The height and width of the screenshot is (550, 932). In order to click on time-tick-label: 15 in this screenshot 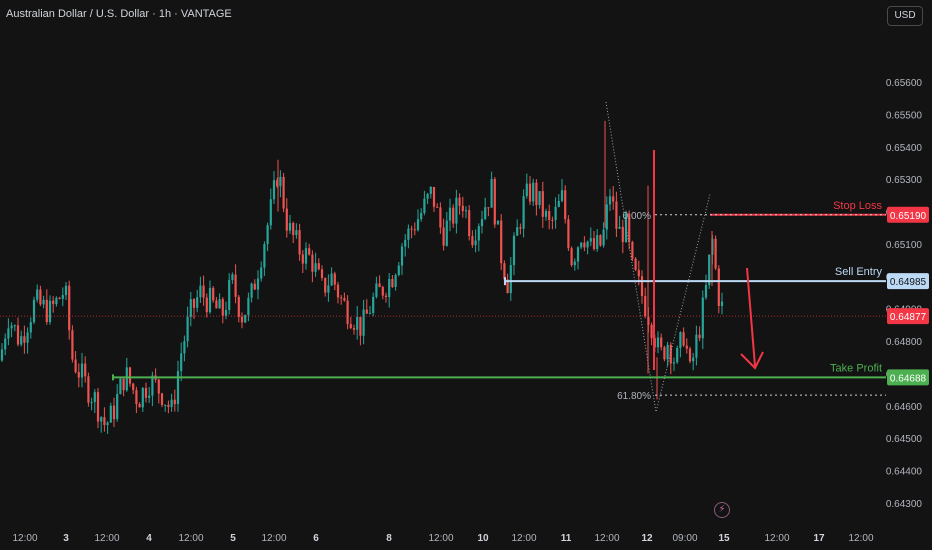, I will do `click(724, 538)`.